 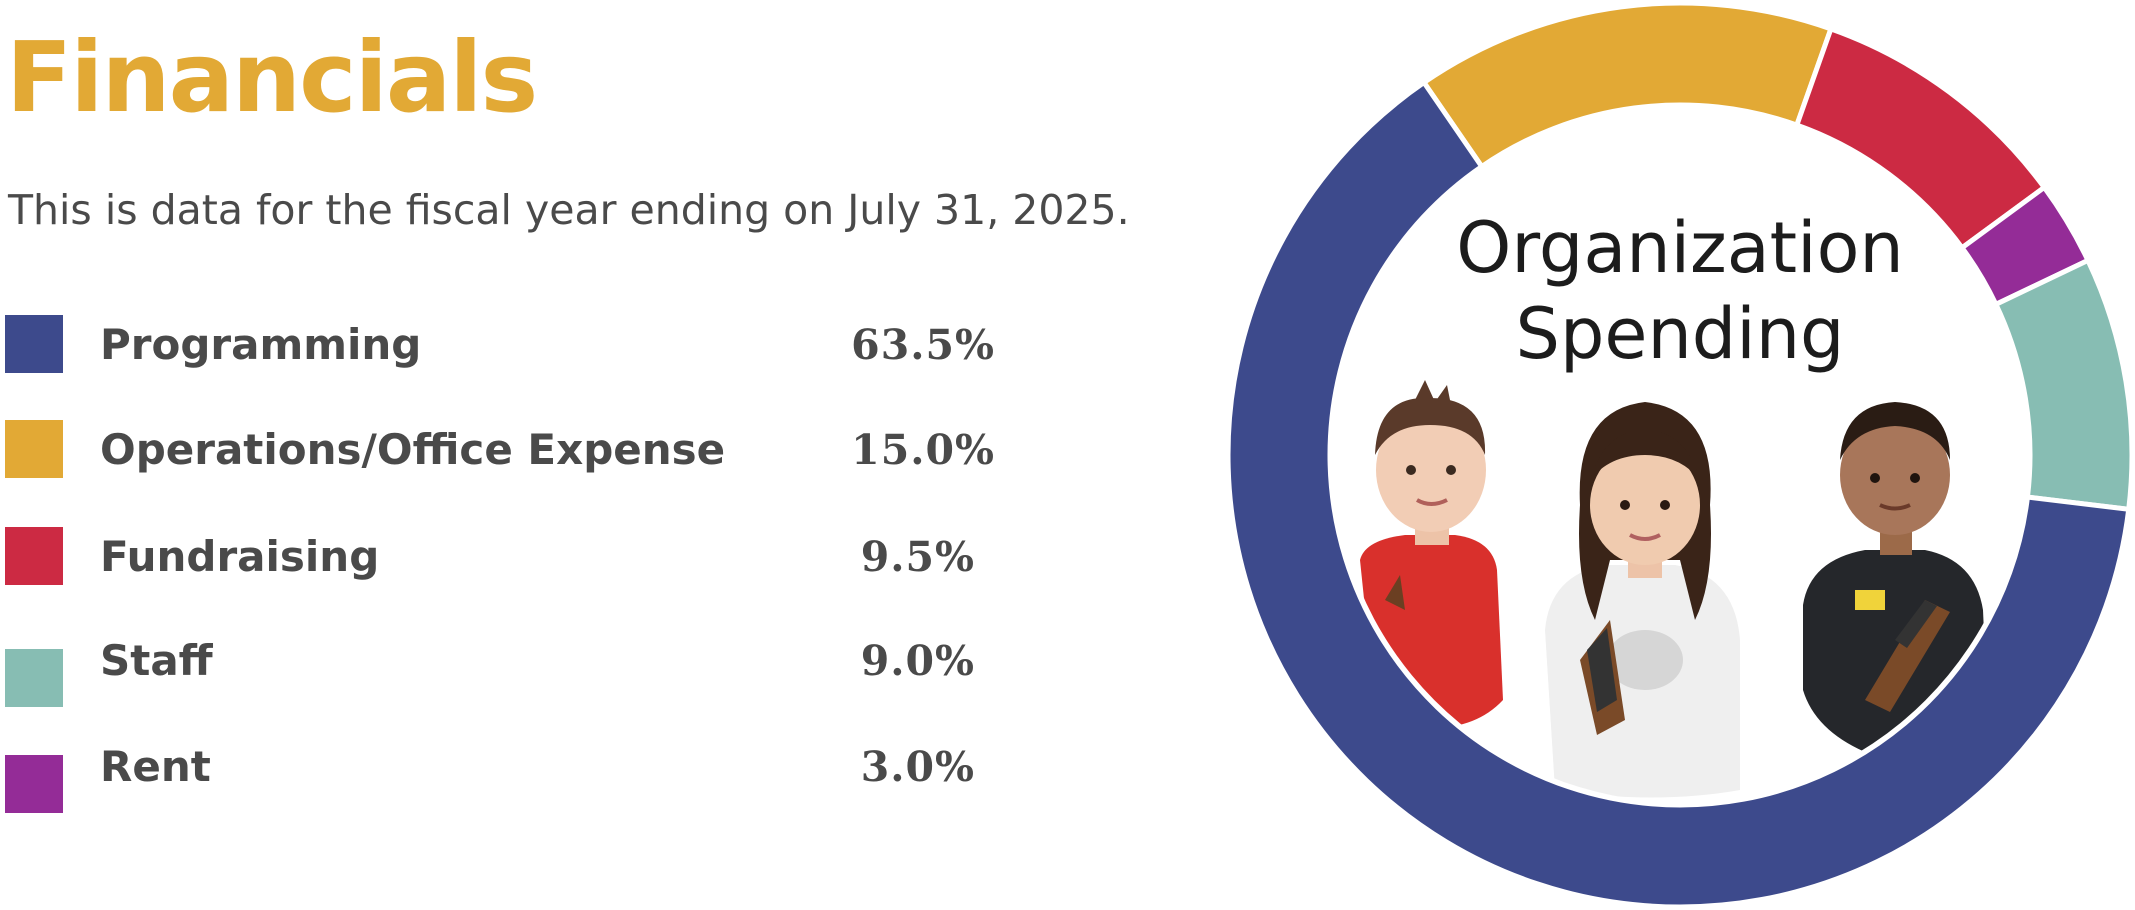 What do you see at coordinates (917, 767) in the screenshot?
I see `legend-value: 3.0%` at bounding box center [917, 767].